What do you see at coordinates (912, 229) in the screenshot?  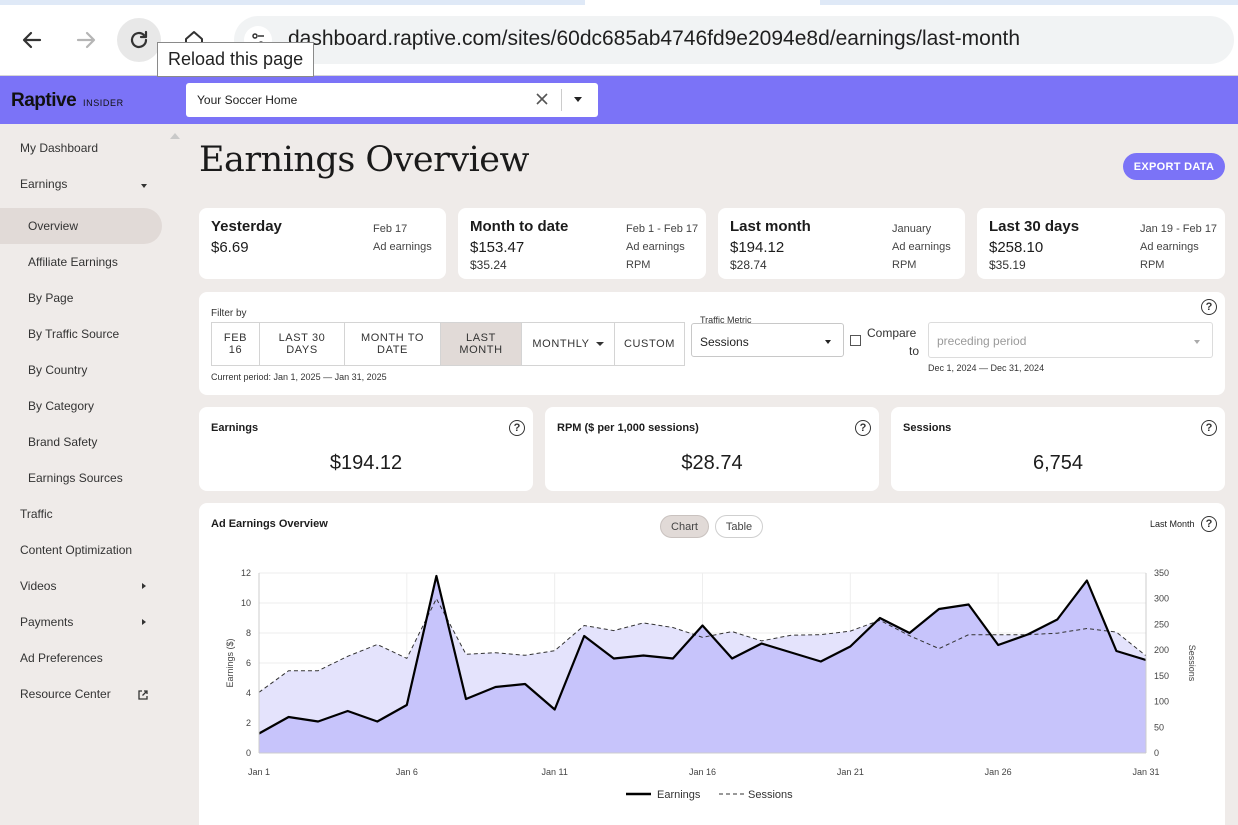 I see `summary-period: January` at bounding box center [912, 229].